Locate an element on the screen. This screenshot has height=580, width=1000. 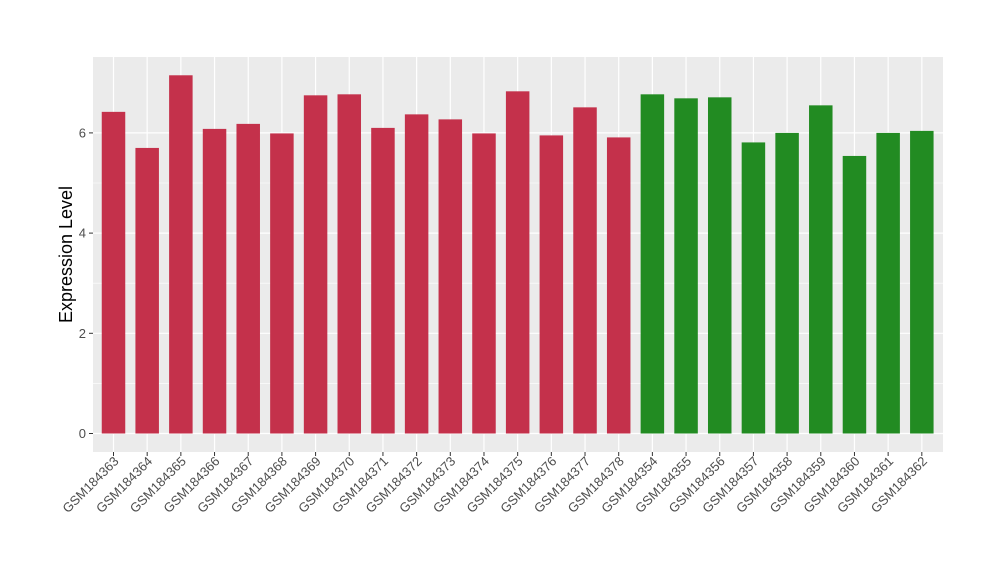
bar-GSM184363 is located at coordinates (113, 272).